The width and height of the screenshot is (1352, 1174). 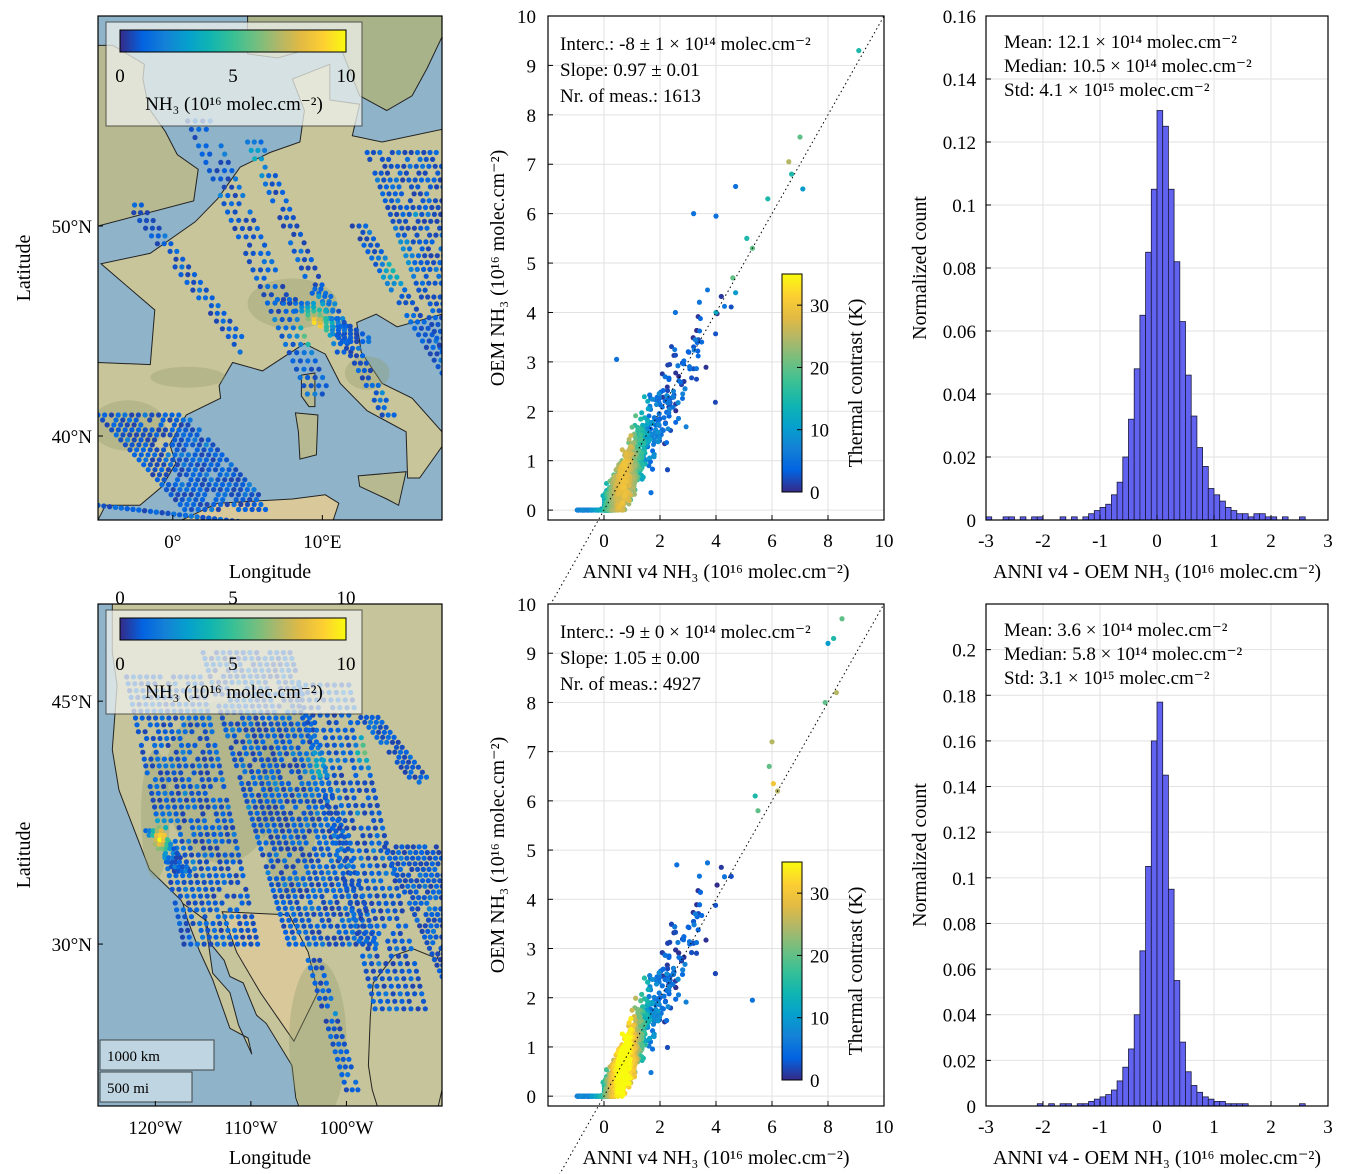 I want to click on y-tick-label: 1, so click(x=532, y=462).